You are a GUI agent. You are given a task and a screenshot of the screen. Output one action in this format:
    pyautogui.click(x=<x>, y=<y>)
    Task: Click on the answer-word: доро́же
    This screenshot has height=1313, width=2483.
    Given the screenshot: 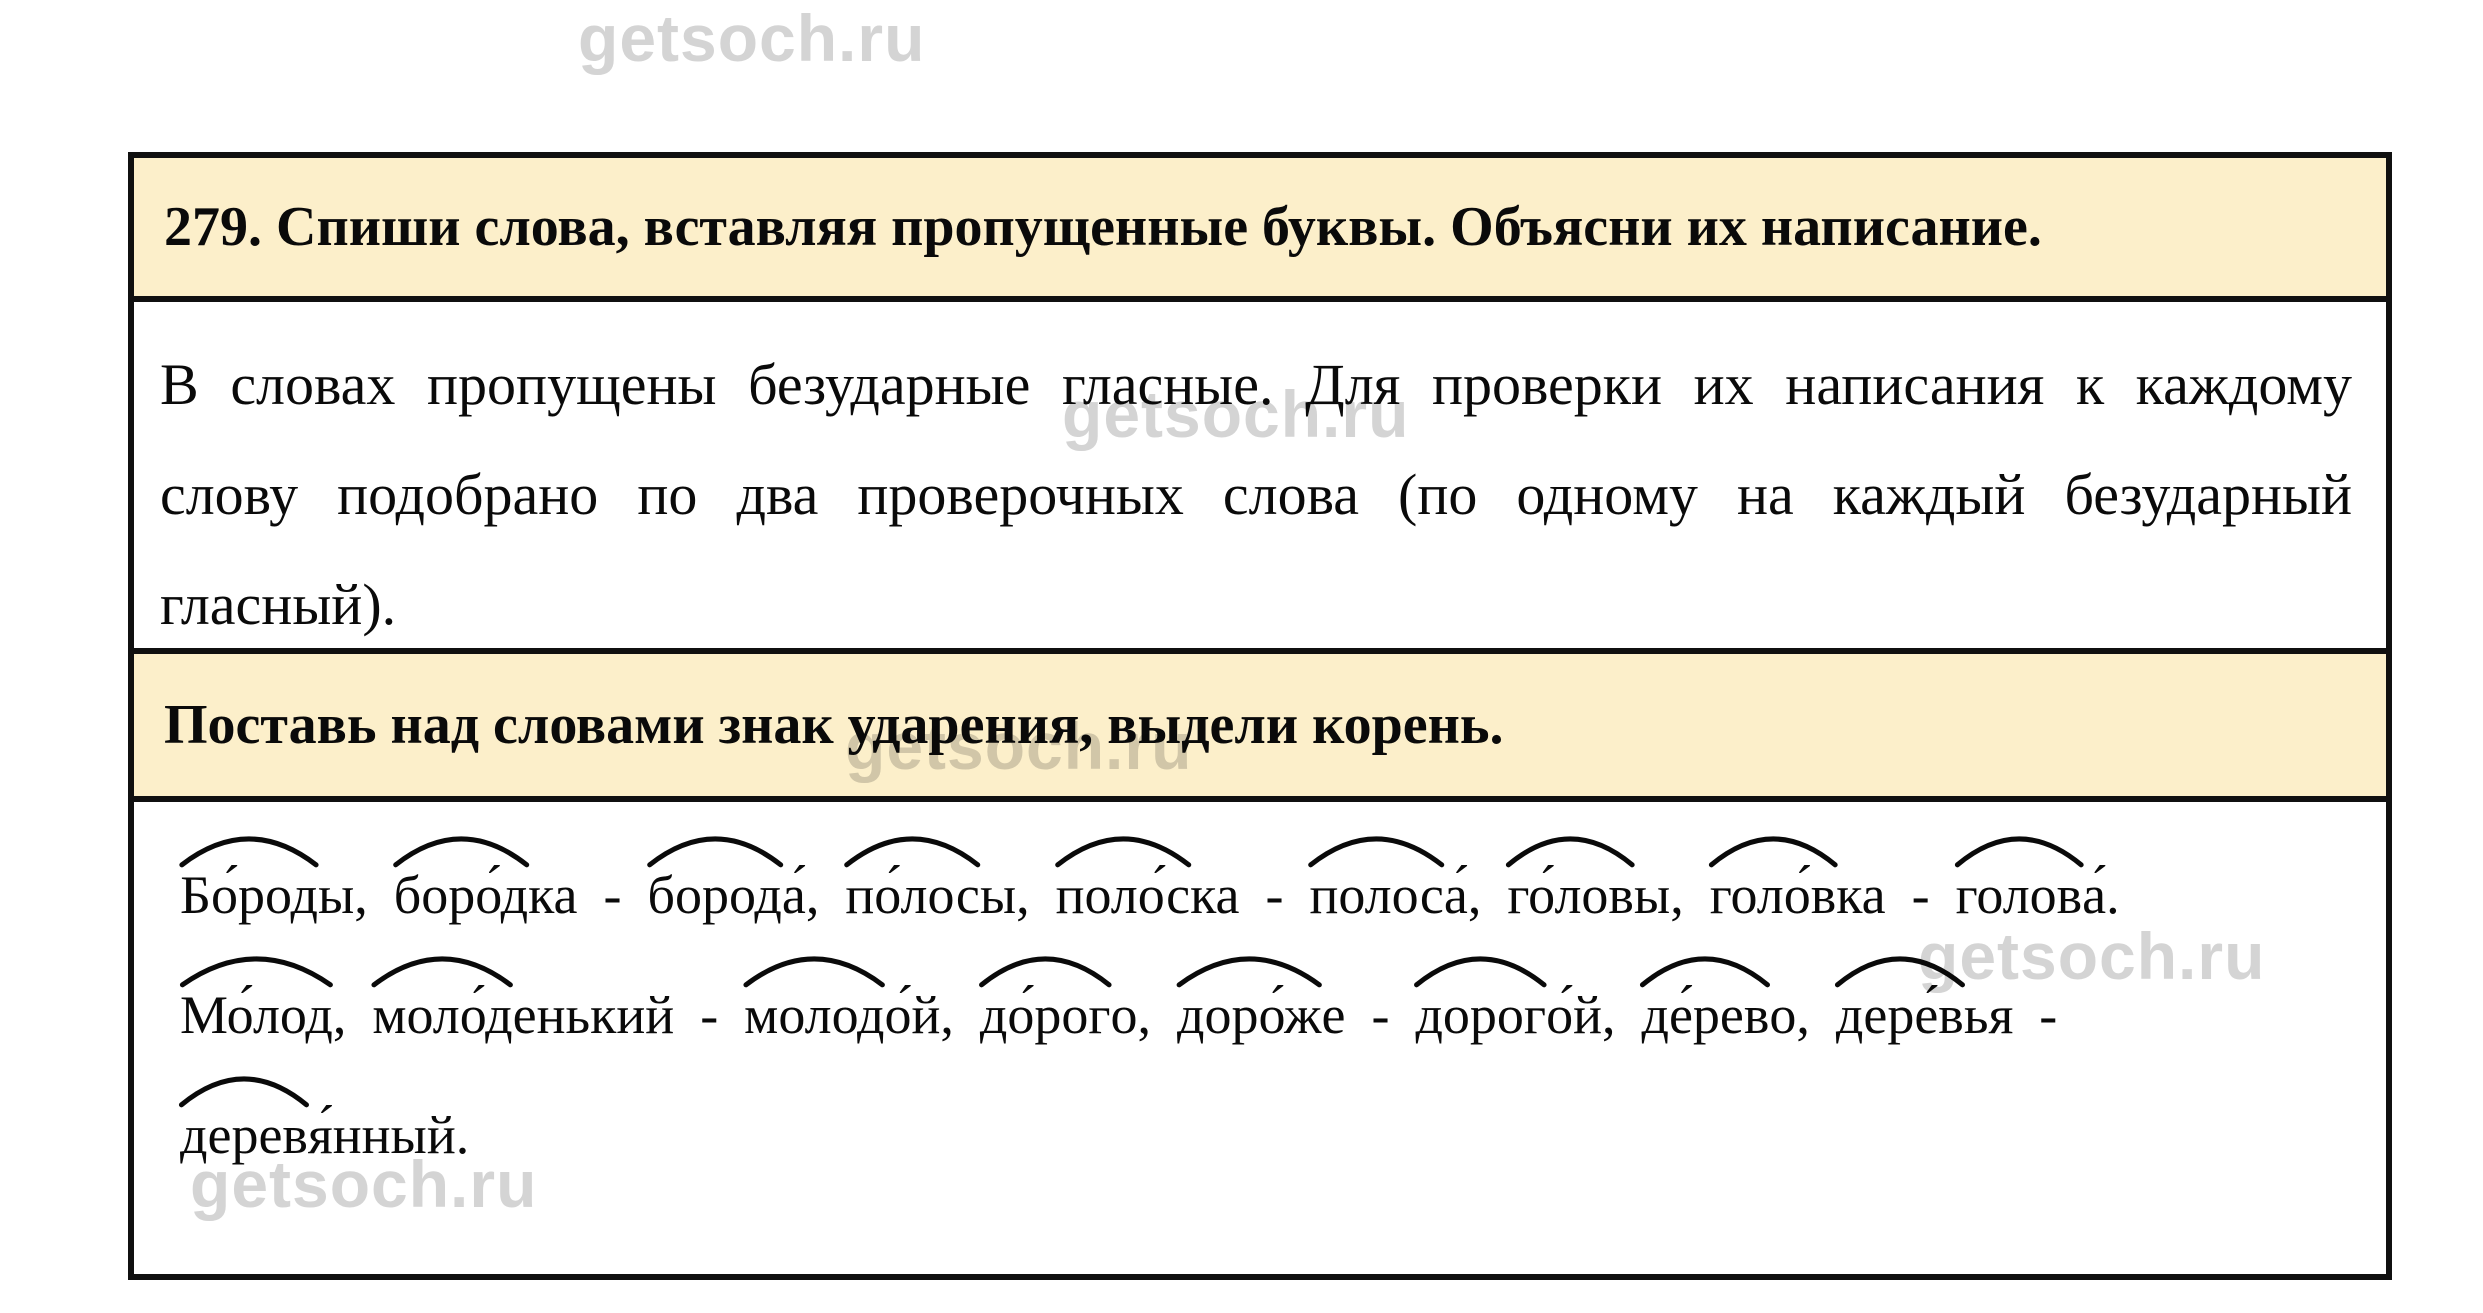 What is the action you would take?
    pyautogui.click(x=1261, y=1015)
    